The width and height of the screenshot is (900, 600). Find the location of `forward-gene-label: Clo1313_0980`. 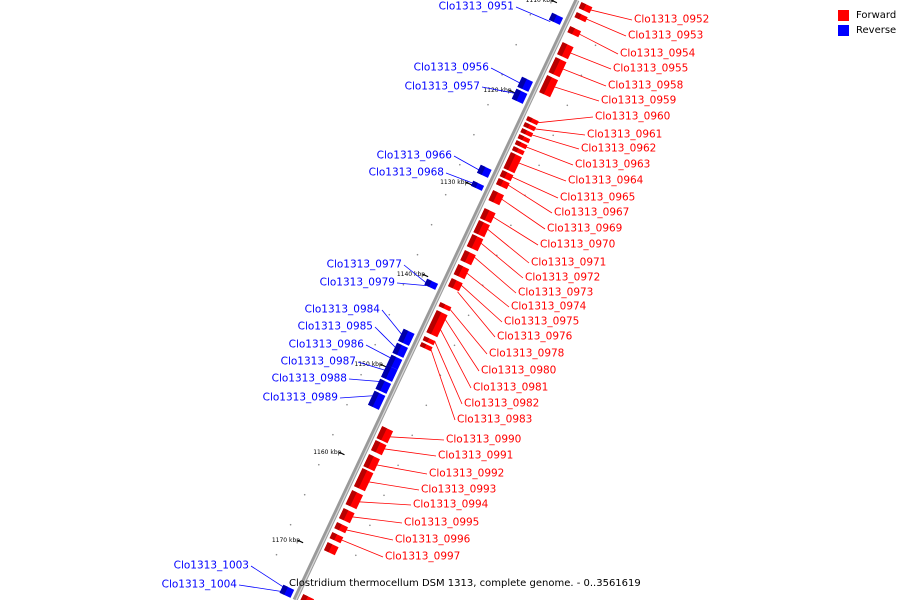

forward-gene-label: Clo1313_0980 is located at coordinates (518, 371).